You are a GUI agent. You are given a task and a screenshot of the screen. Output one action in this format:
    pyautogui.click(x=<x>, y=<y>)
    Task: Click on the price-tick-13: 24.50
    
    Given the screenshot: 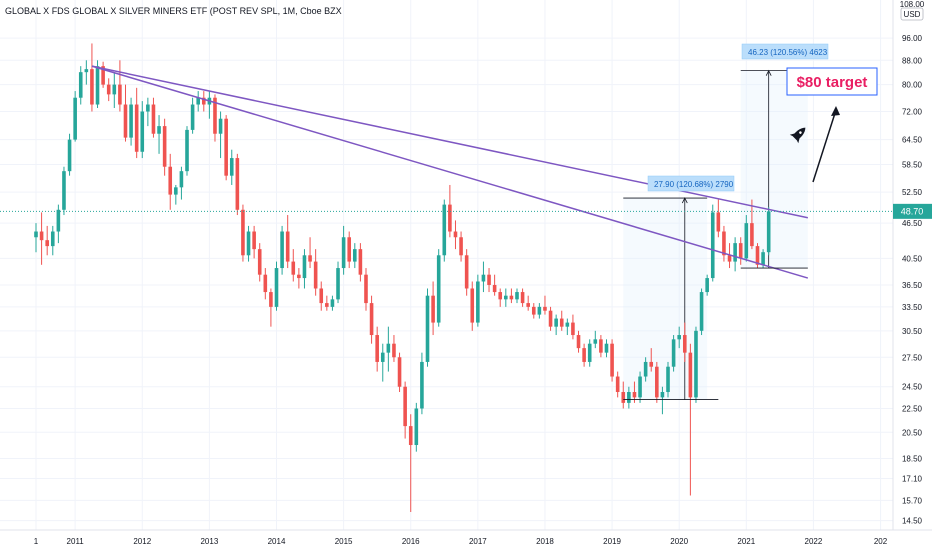 What is the action you would take?
    pyautogui.click(x=912, y=387)
    